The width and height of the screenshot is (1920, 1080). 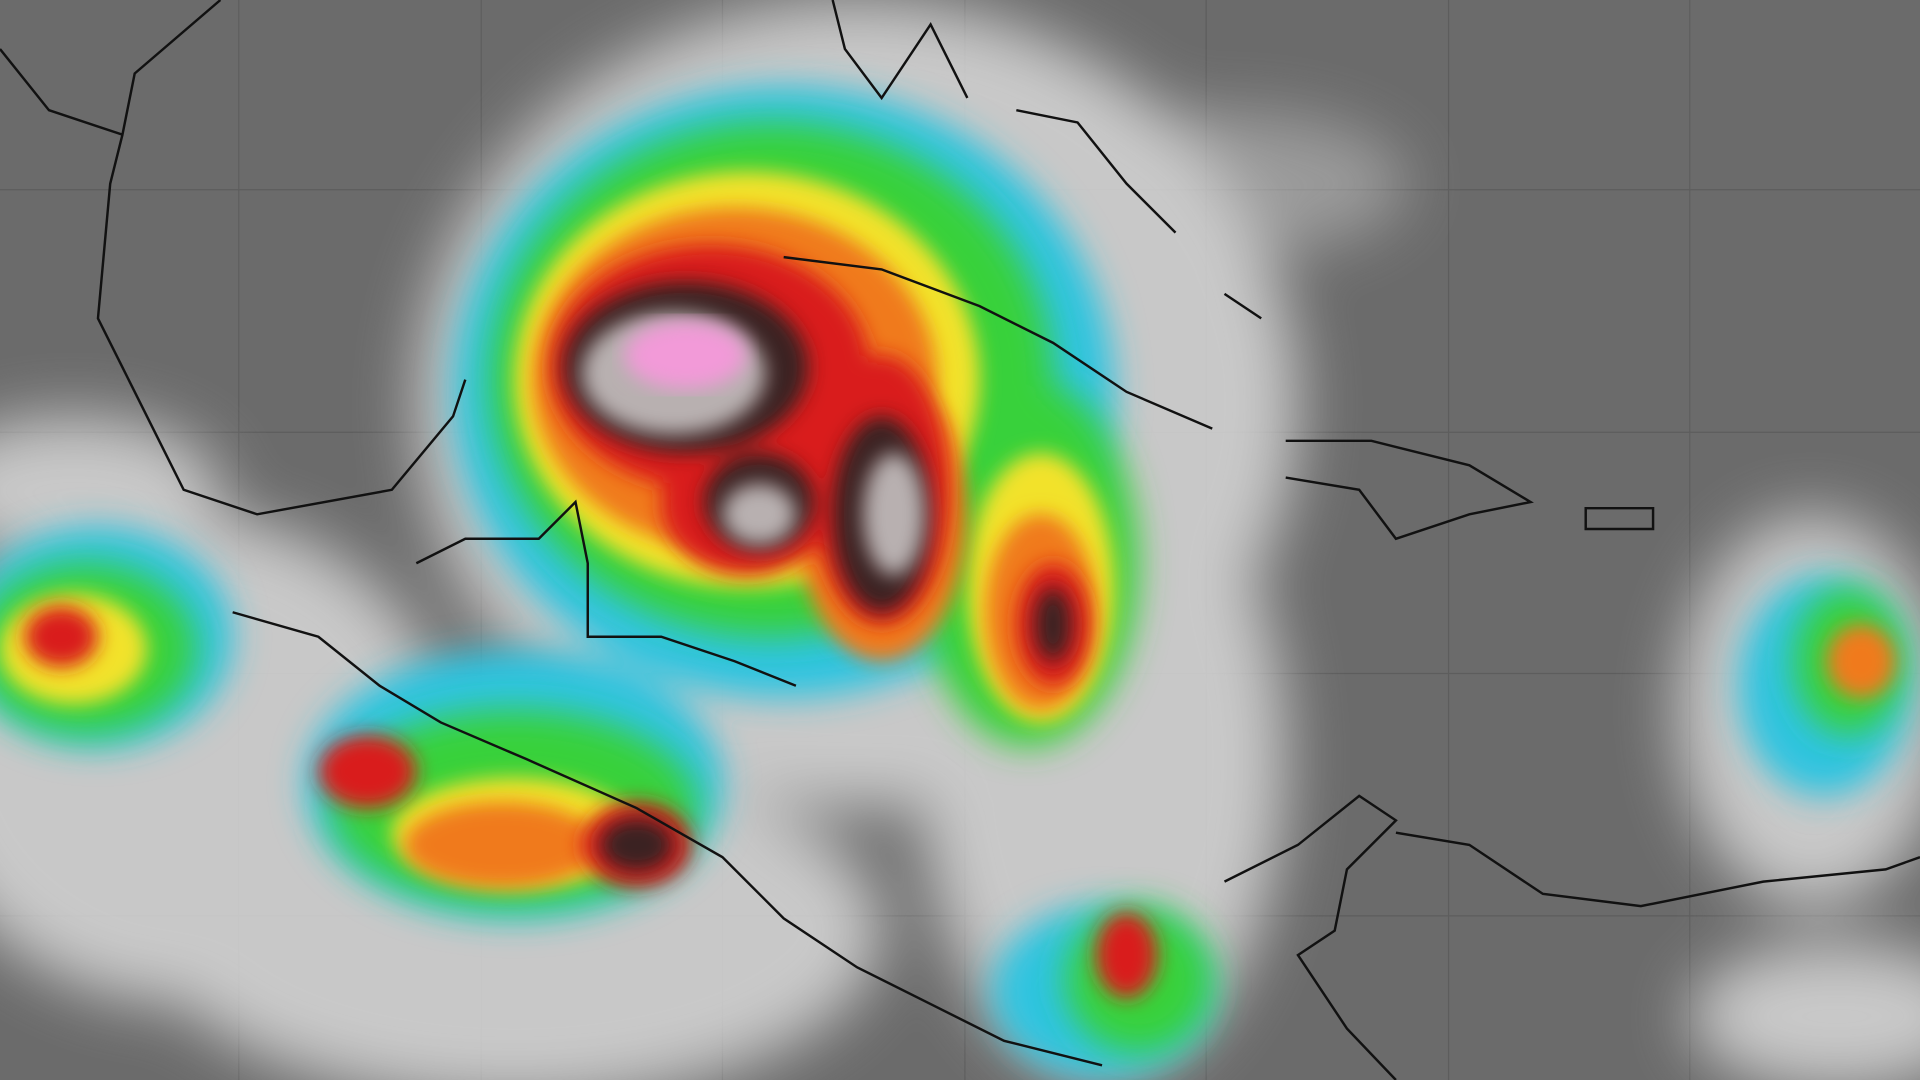 What do you see at coordinates (1619, 518) in the screenshot?
I see `coastline-puerto-rico` at bounding box center [1619, 518].